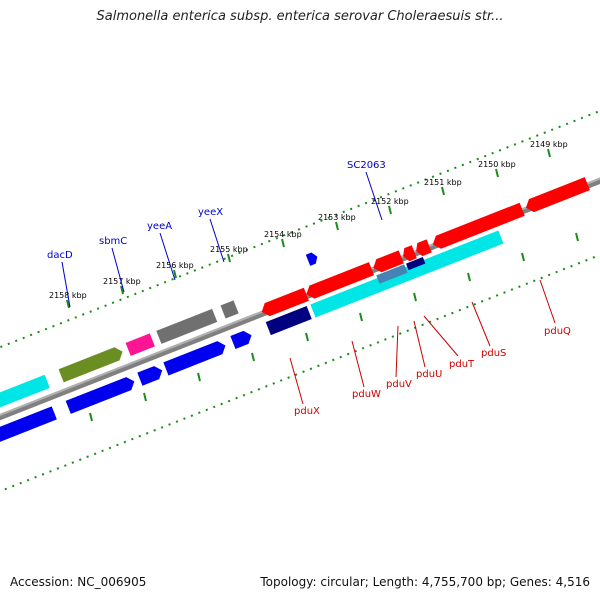  Describe the element at coordinates (210, 212) in the screenshot. I see `forward-gene-label: yeeX` at that location.